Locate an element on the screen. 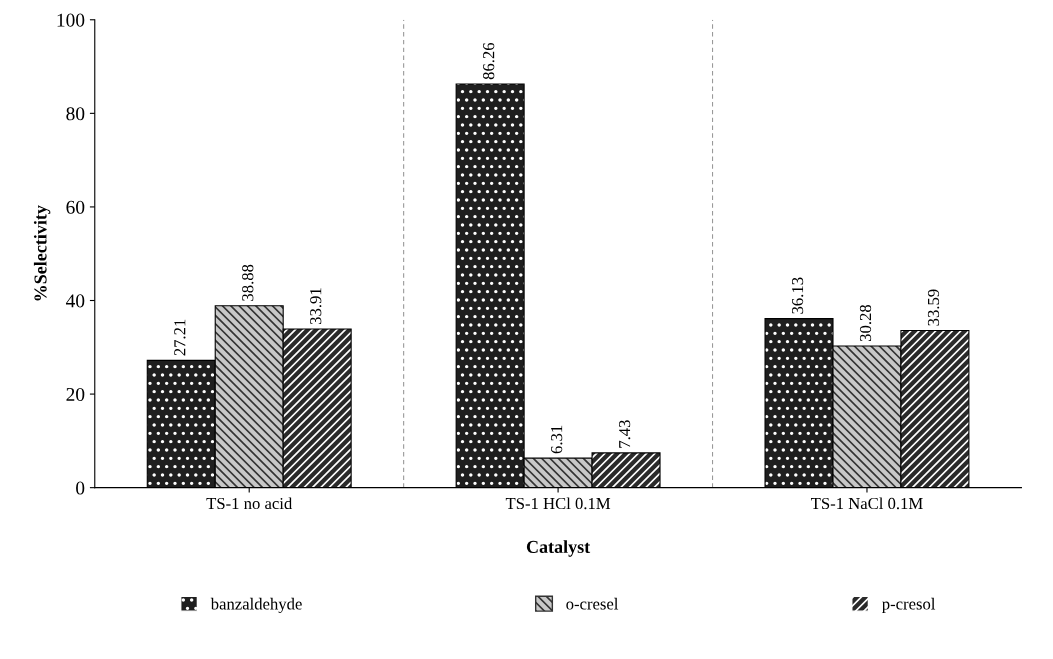  x-axis-title: Catalyst is located at coordinates (558, 548).